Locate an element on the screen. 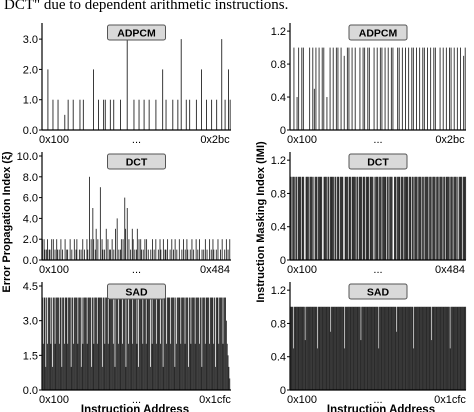 Image resolution: width=474 pixels, height=412 pixels. chart-panel-1: 0.0 1.0 2.0 3.0 0x100... 0x2bc ADPCM is located at coordinates (127, 84).